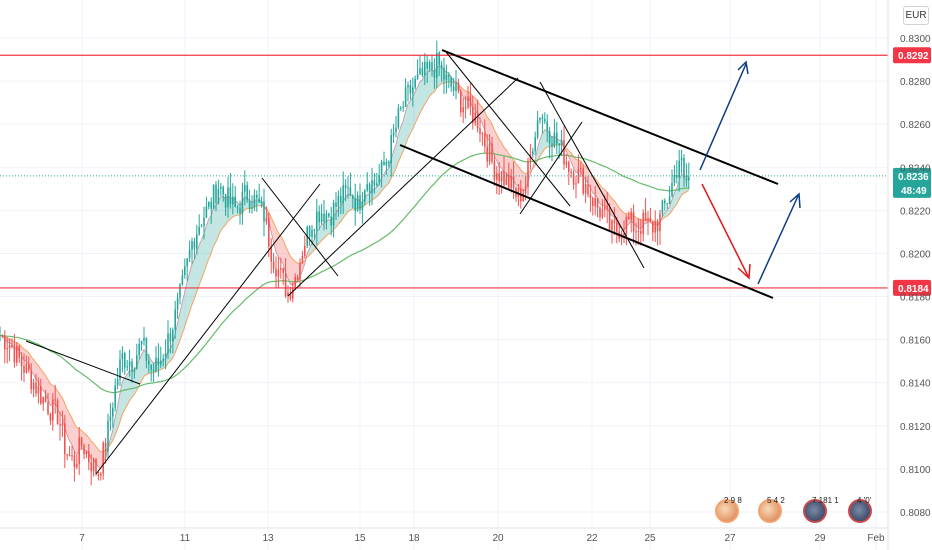  I want to click on trendline-cross-b, so click(508, 129).